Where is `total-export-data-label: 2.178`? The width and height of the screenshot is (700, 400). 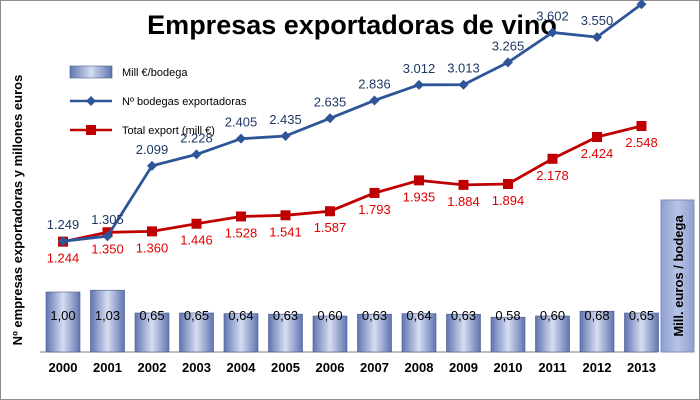
total-export-data-label: 2.178 is located at coordinates (552, 175).